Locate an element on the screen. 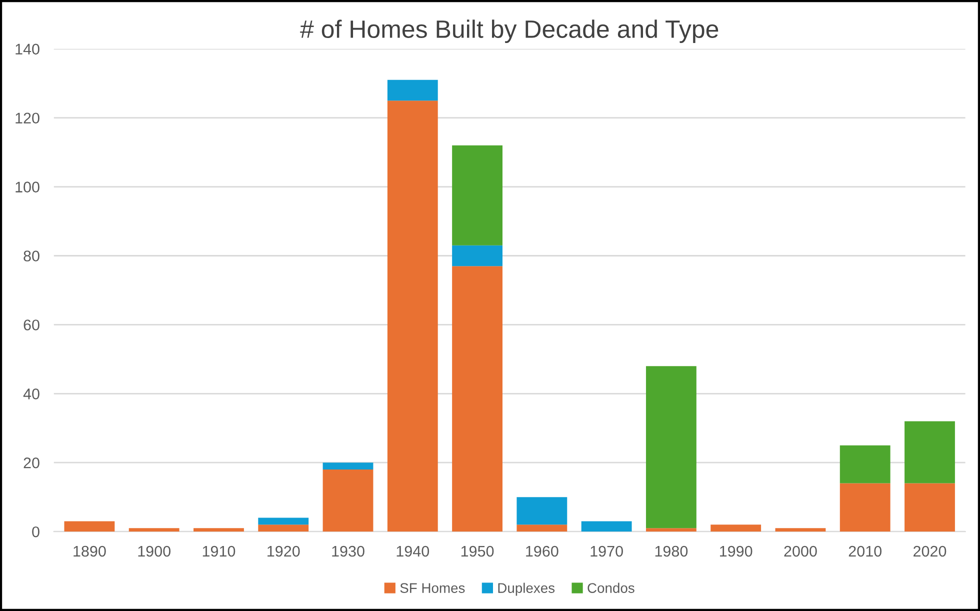 Image resolution: width=980 pixels, height=611 pixels. legend-label: Condos is located at coordinates (611, 587).